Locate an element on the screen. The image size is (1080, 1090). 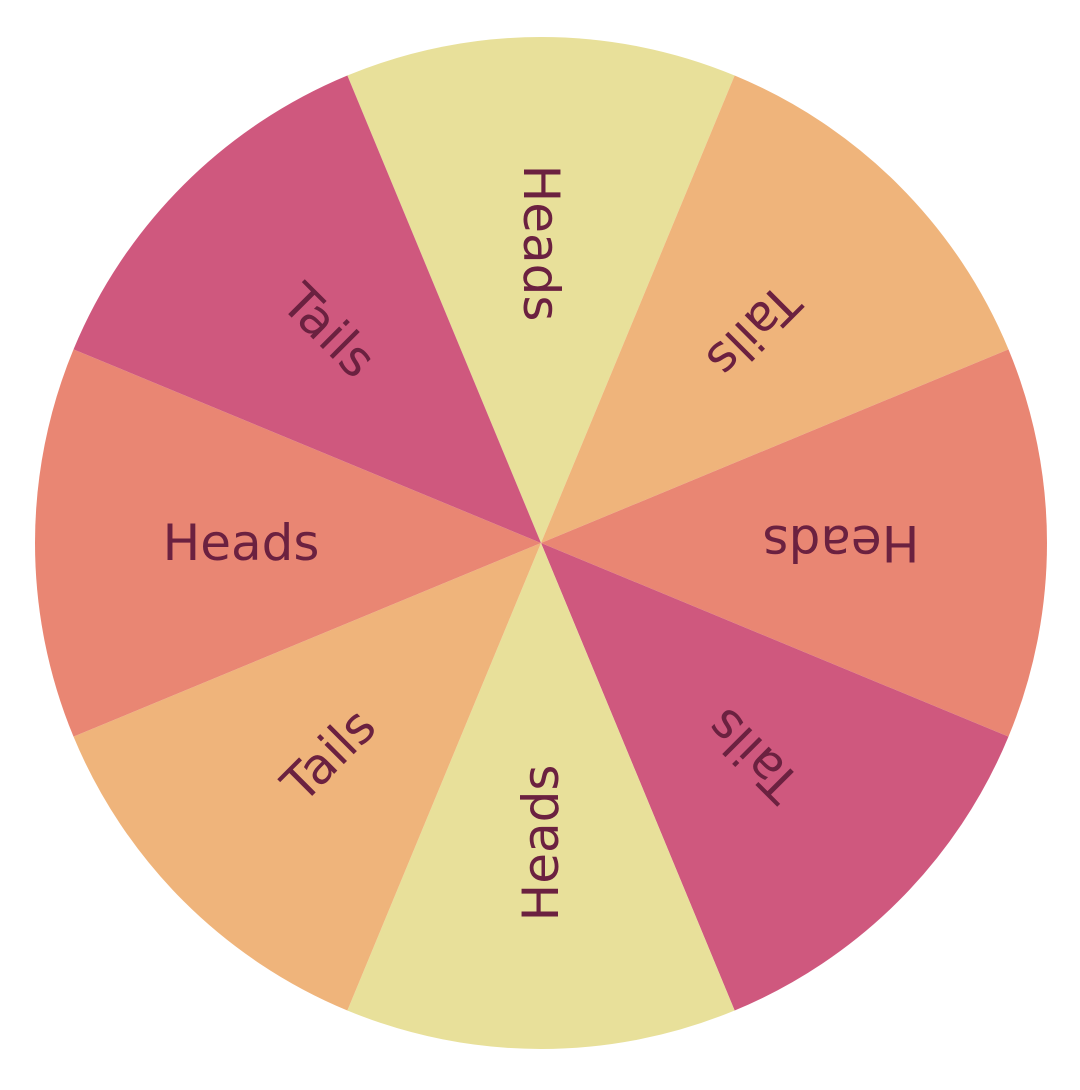
wheel-segment-label-3: Heads is located at coordinates (841, 543).